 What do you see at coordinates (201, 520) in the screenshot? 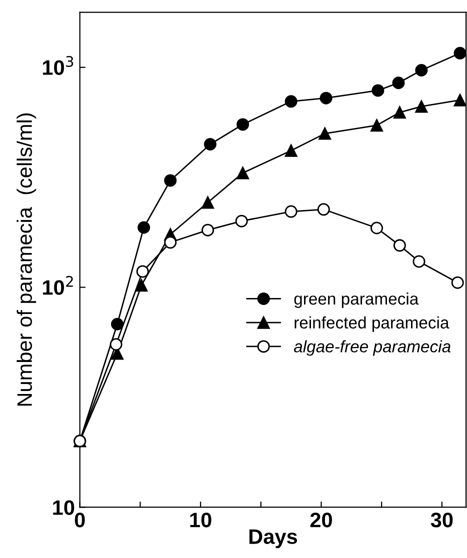
I see `x-tick-label: 10` at bounding box center [201, 520].